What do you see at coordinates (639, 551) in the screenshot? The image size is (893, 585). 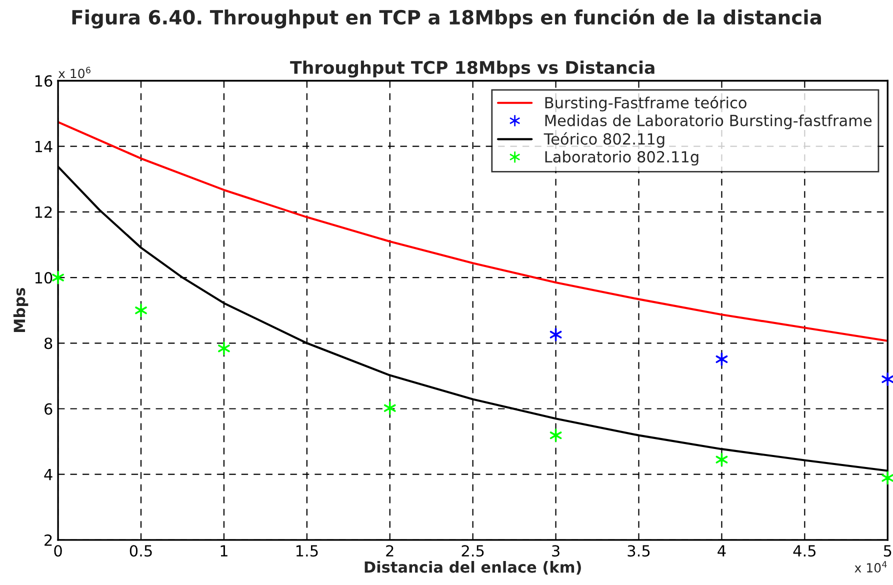 I see `x-tick-label: 3.5` at bounding box center [639, 551].